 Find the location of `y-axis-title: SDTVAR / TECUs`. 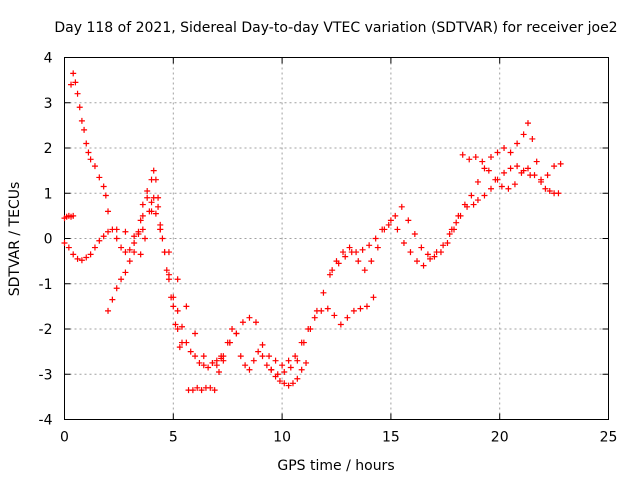

y-axis-title: SDTVAR / TECUs is located at coordinates (15, 239).